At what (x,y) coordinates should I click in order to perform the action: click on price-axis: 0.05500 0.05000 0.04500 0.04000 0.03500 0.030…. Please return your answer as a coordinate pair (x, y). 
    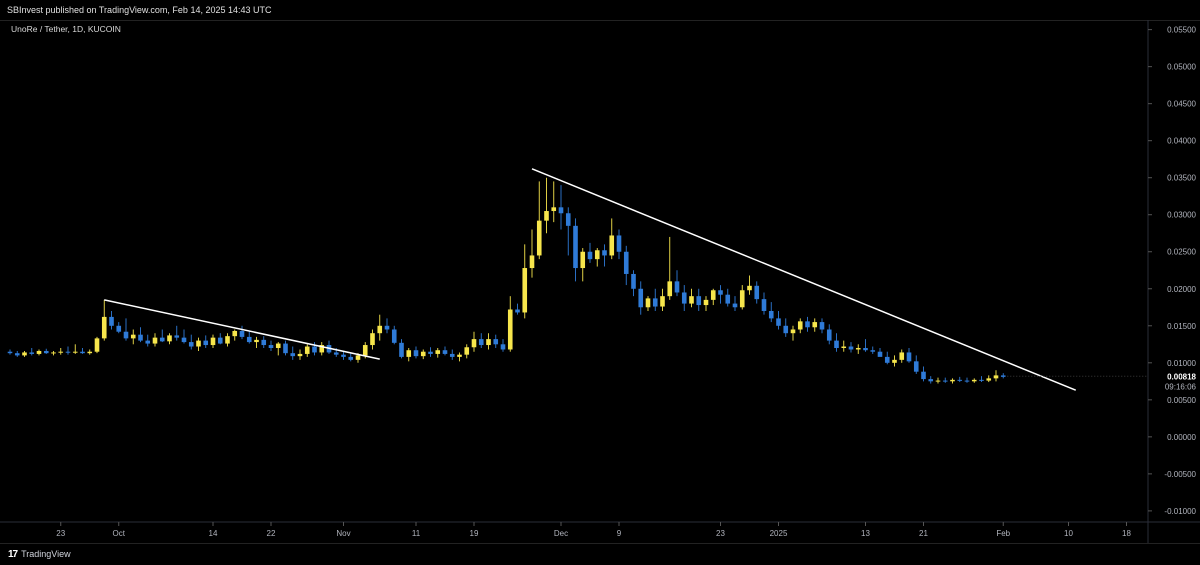
    Looking at the image, I should click on (1172, 281).